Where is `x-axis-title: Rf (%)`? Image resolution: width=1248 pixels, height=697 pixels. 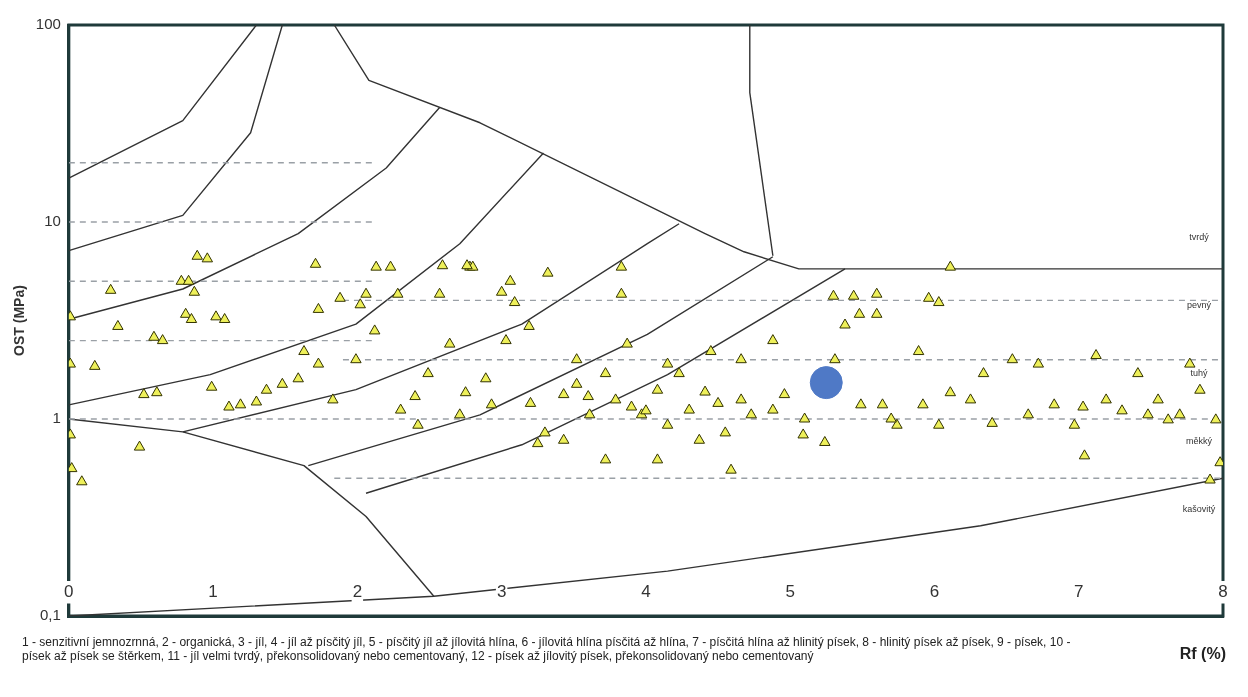 x-axis-title: Rf (%) is located at coordinates (1203, 654).